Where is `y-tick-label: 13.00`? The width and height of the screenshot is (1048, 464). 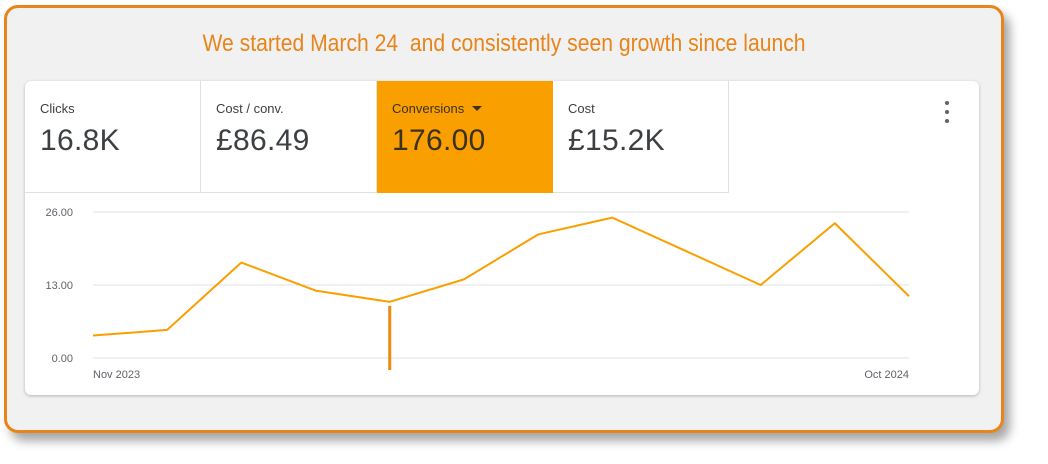 y-tick-label: 13.00 is located at coordinates (59, 286).